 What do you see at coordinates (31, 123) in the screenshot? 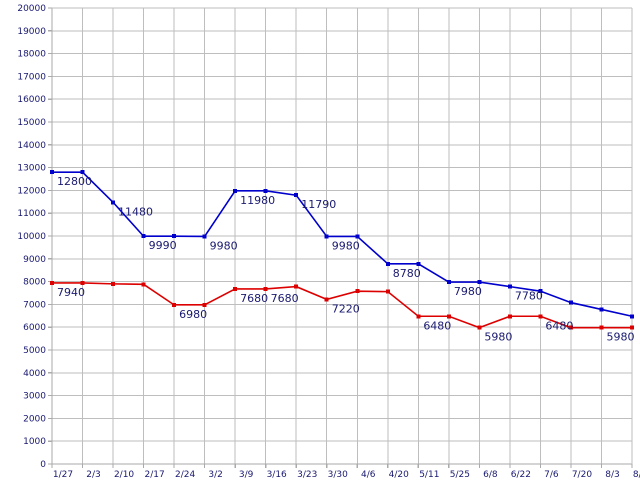
I see `y-tick-label: 15000` at bounding box center [31, 123].